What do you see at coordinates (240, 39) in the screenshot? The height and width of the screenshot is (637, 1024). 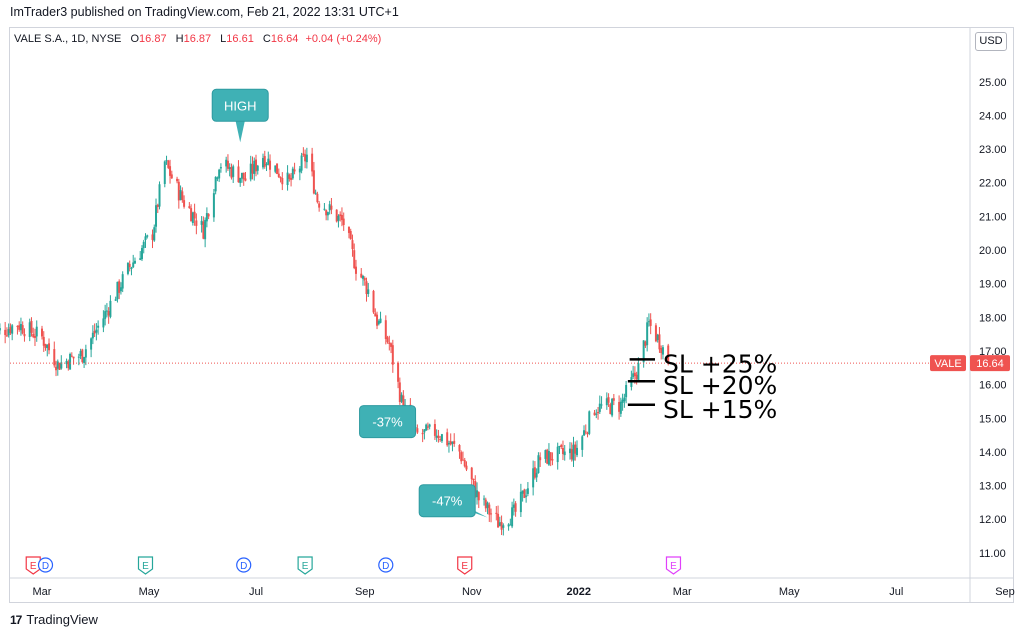 I see `low-value: 16.61` at bounding box center [240, 39].